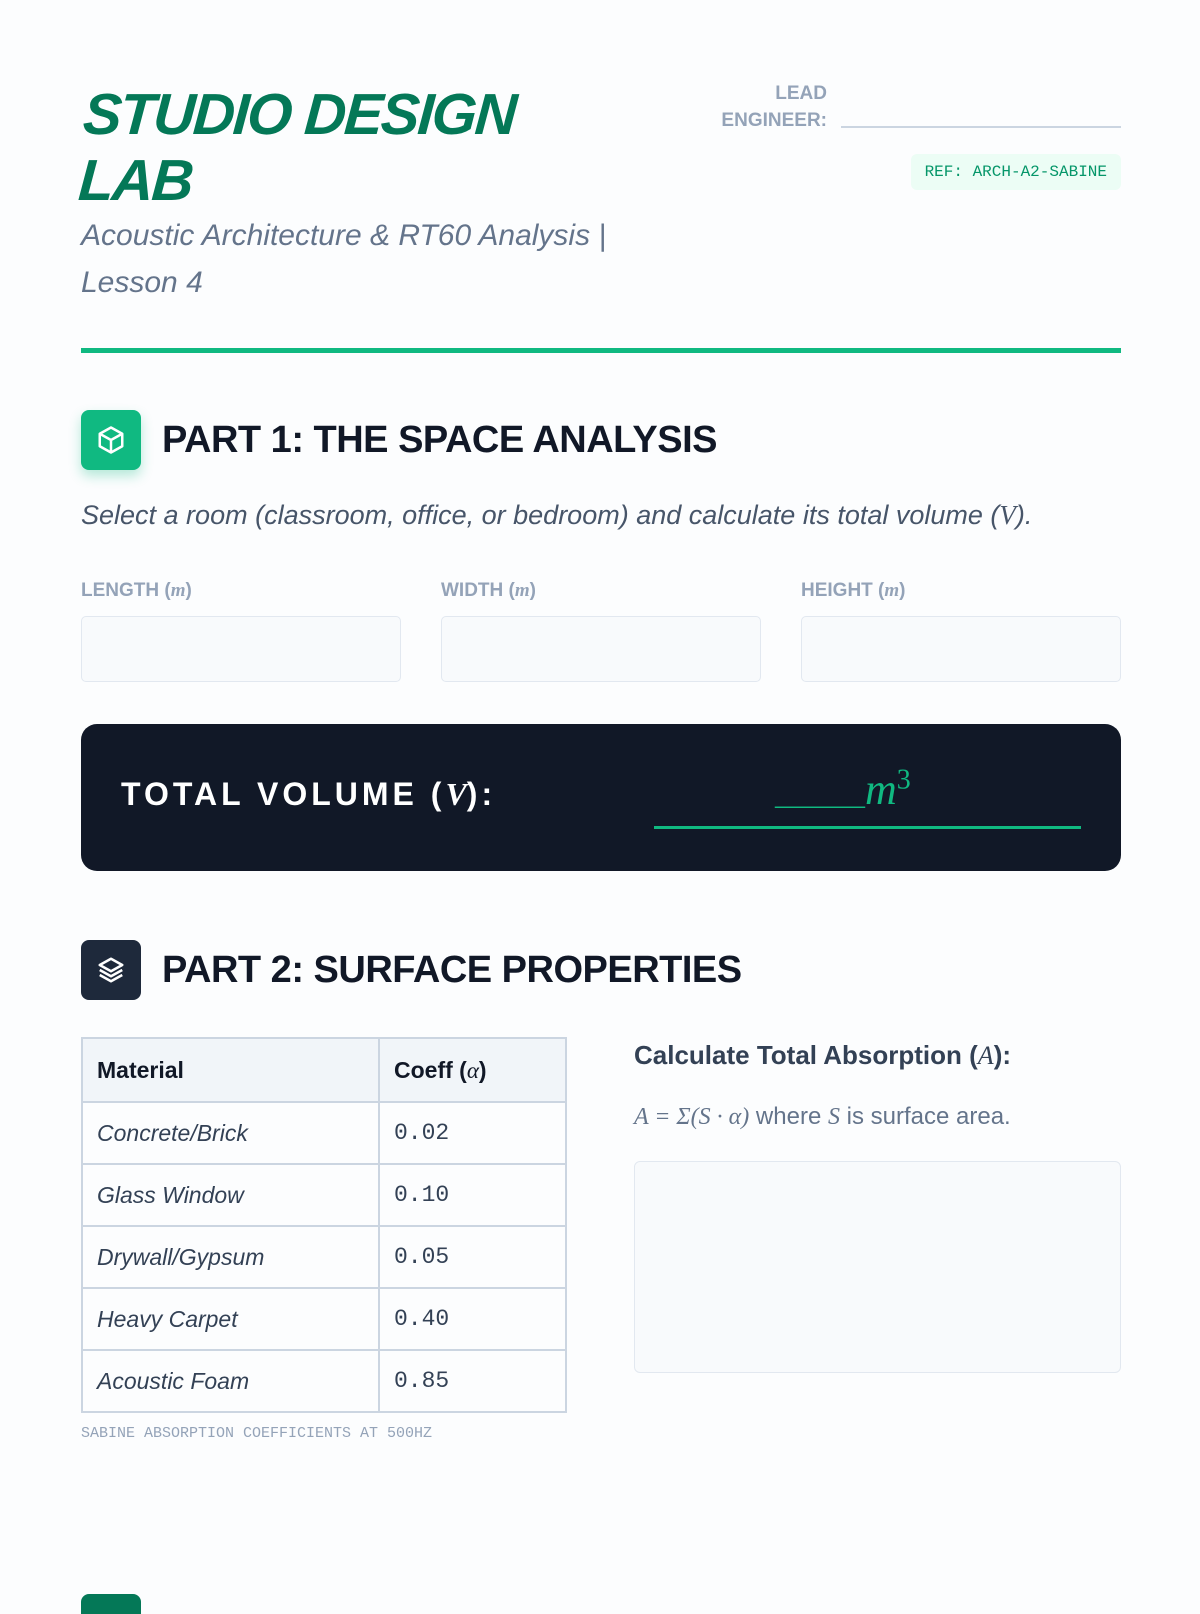  Describe the element at coordinates (472, 1195) in the screenshot. I see `coeff-cell: 0.10` at that location.